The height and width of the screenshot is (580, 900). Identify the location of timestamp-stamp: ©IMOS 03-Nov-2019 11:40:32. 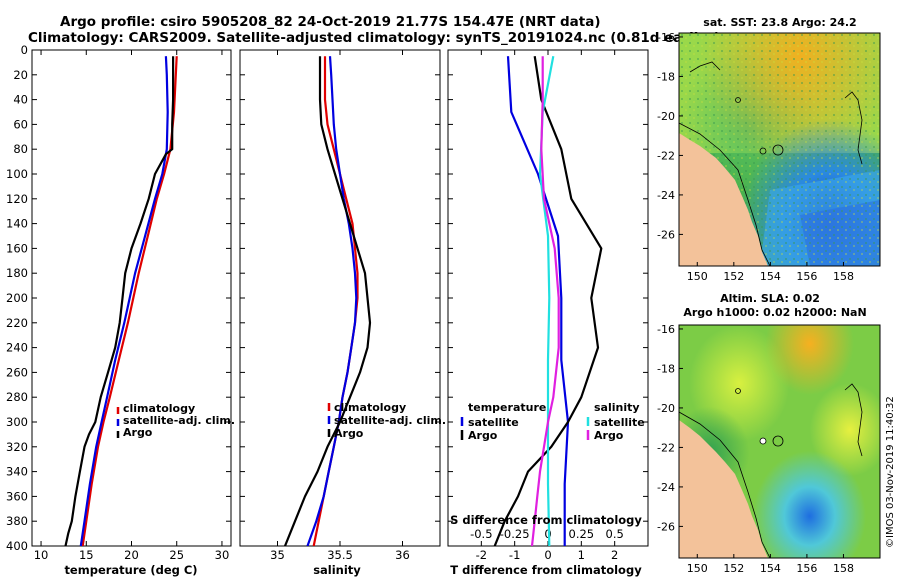
(890, 472).